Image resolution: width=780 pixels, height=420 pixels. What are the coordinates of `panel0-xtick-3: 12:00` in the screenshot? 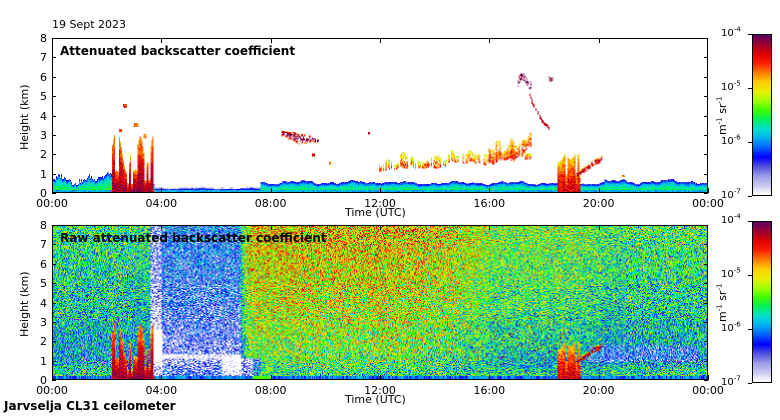 It's located at (380, 203).